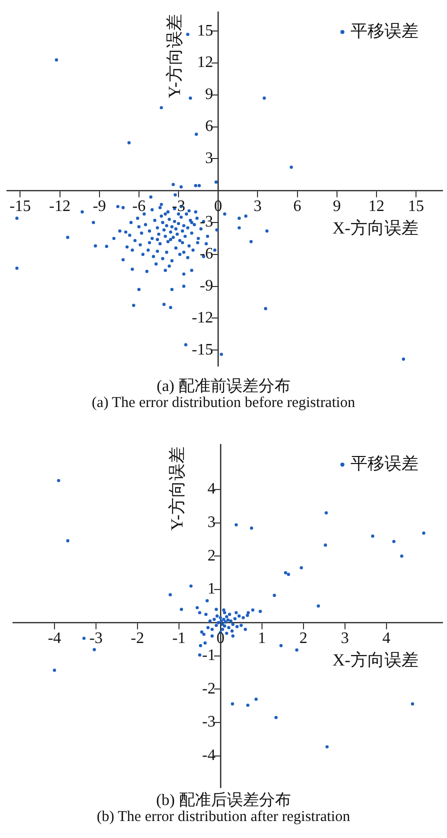 The image size is (447, 838). What do you see at coordinates (205, 31) in the screenshot?
I see `y-tick-label: 15` at bounding box center [205, 31].